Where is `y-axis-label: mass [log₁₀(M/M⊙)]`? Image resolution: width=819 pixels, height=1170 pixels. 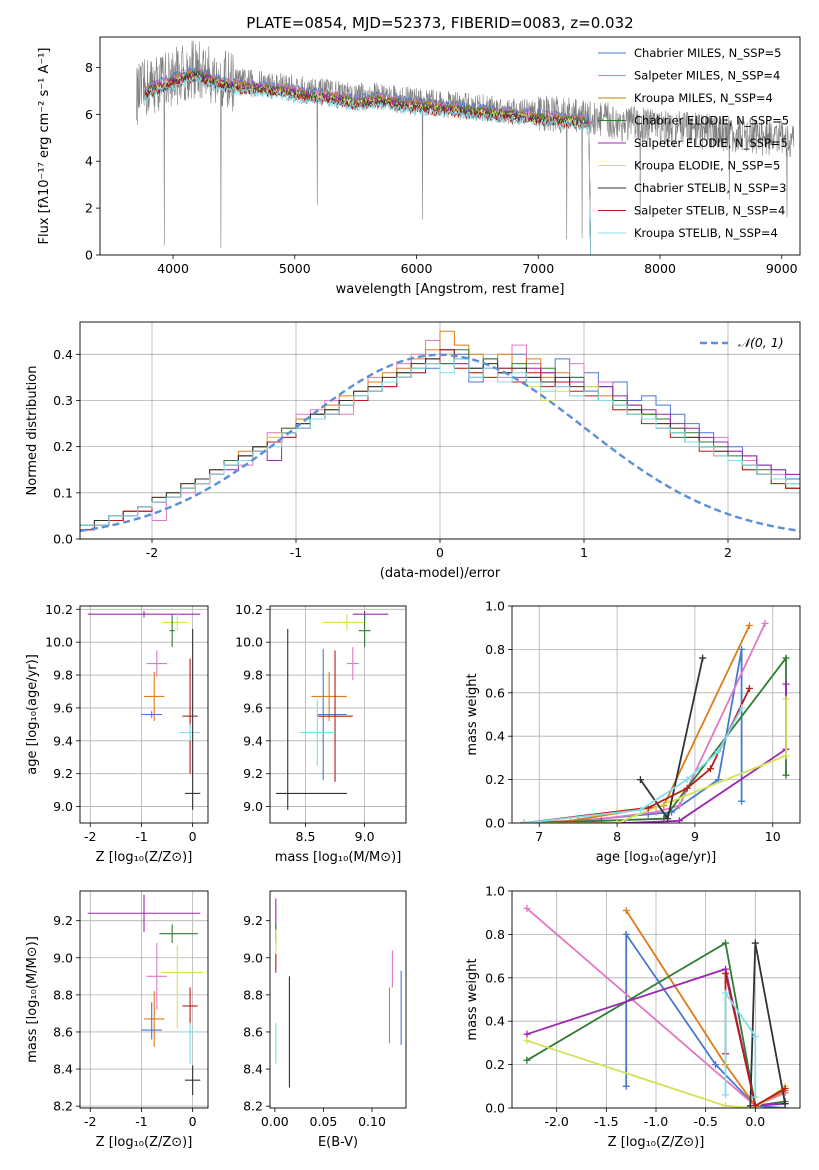
y-axis-label: mass [log₁₀(M/M⊙)] is located at coordinates (32, 999).